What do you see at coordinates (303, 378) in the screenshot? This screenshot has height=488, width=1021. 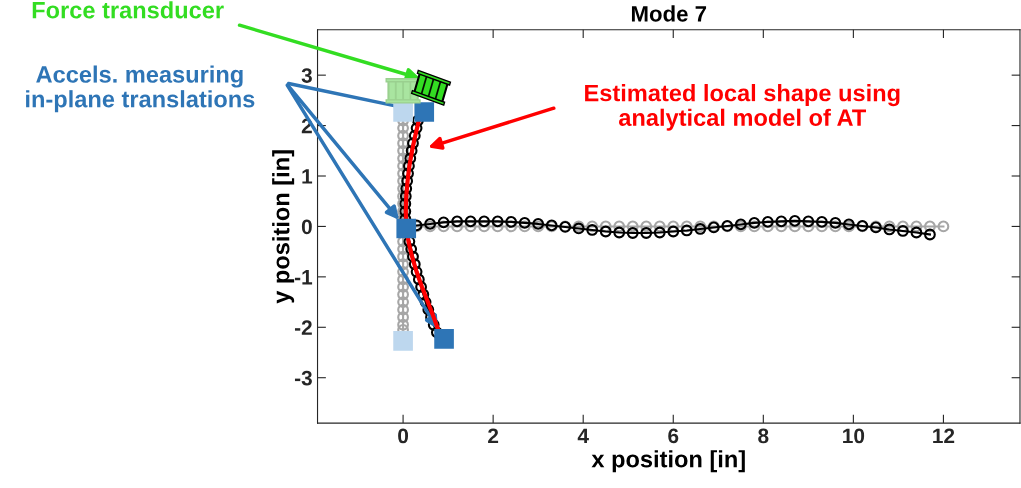 I see `y-tick-label: -3` at bounding box center [303, 378].